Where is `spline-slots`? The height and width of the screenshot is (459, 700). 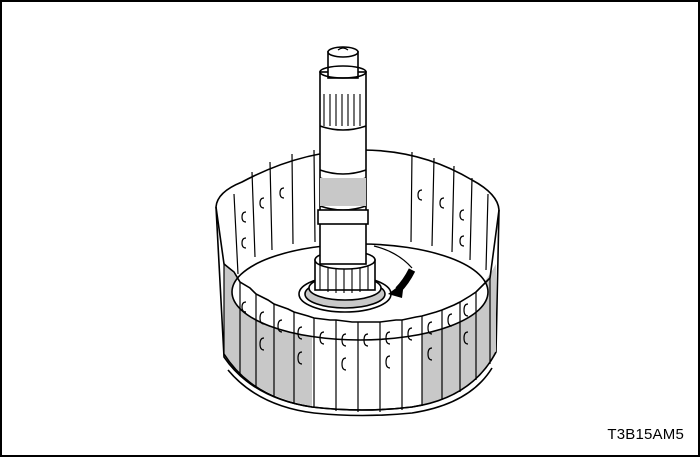
spline-slots is located at coordinates (355, 279).